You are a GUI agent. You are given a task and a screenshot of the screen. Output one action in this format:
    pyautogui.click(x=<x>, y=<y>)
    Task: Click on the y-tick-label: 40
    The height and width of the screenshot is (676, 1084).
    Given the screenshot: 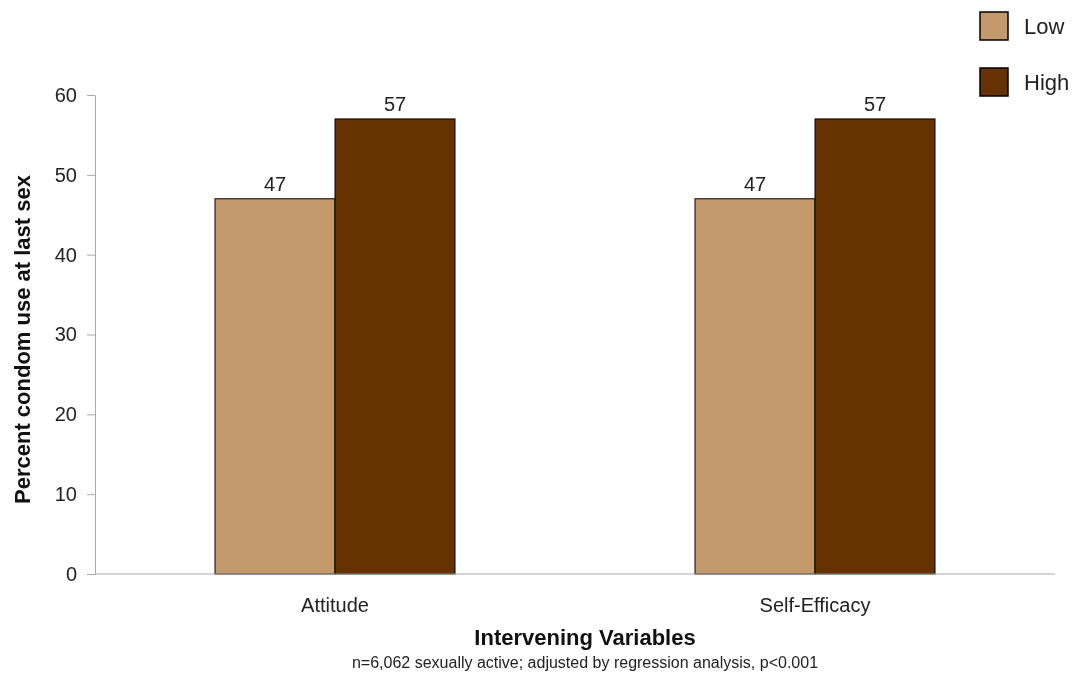 What is the action you would take?
    pyautogui.click(x=65, y=254)
    